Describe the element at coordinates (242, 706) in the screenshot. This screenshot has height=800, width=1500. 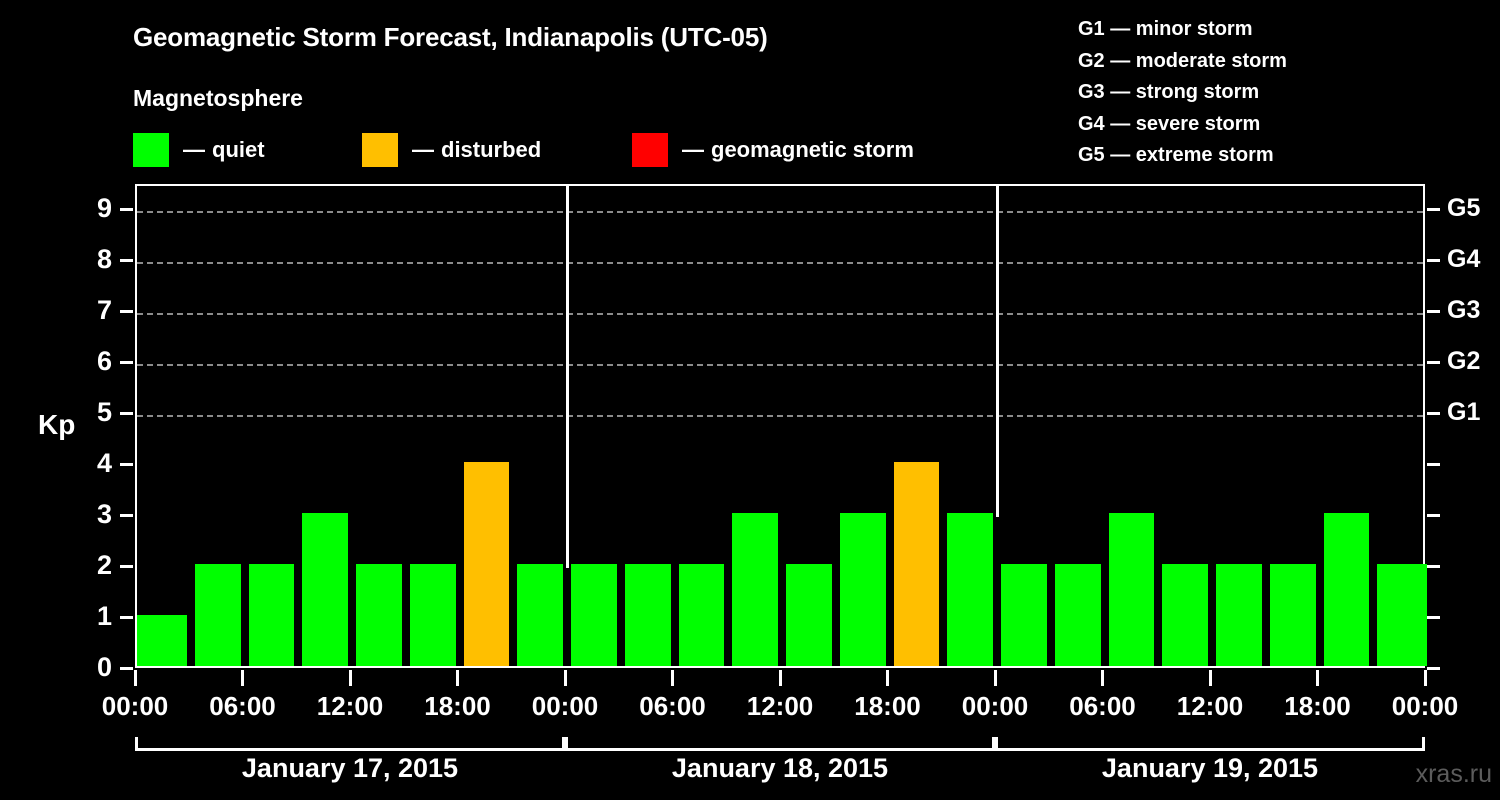
I see `x-tick-label-1: 06:00` at that location.